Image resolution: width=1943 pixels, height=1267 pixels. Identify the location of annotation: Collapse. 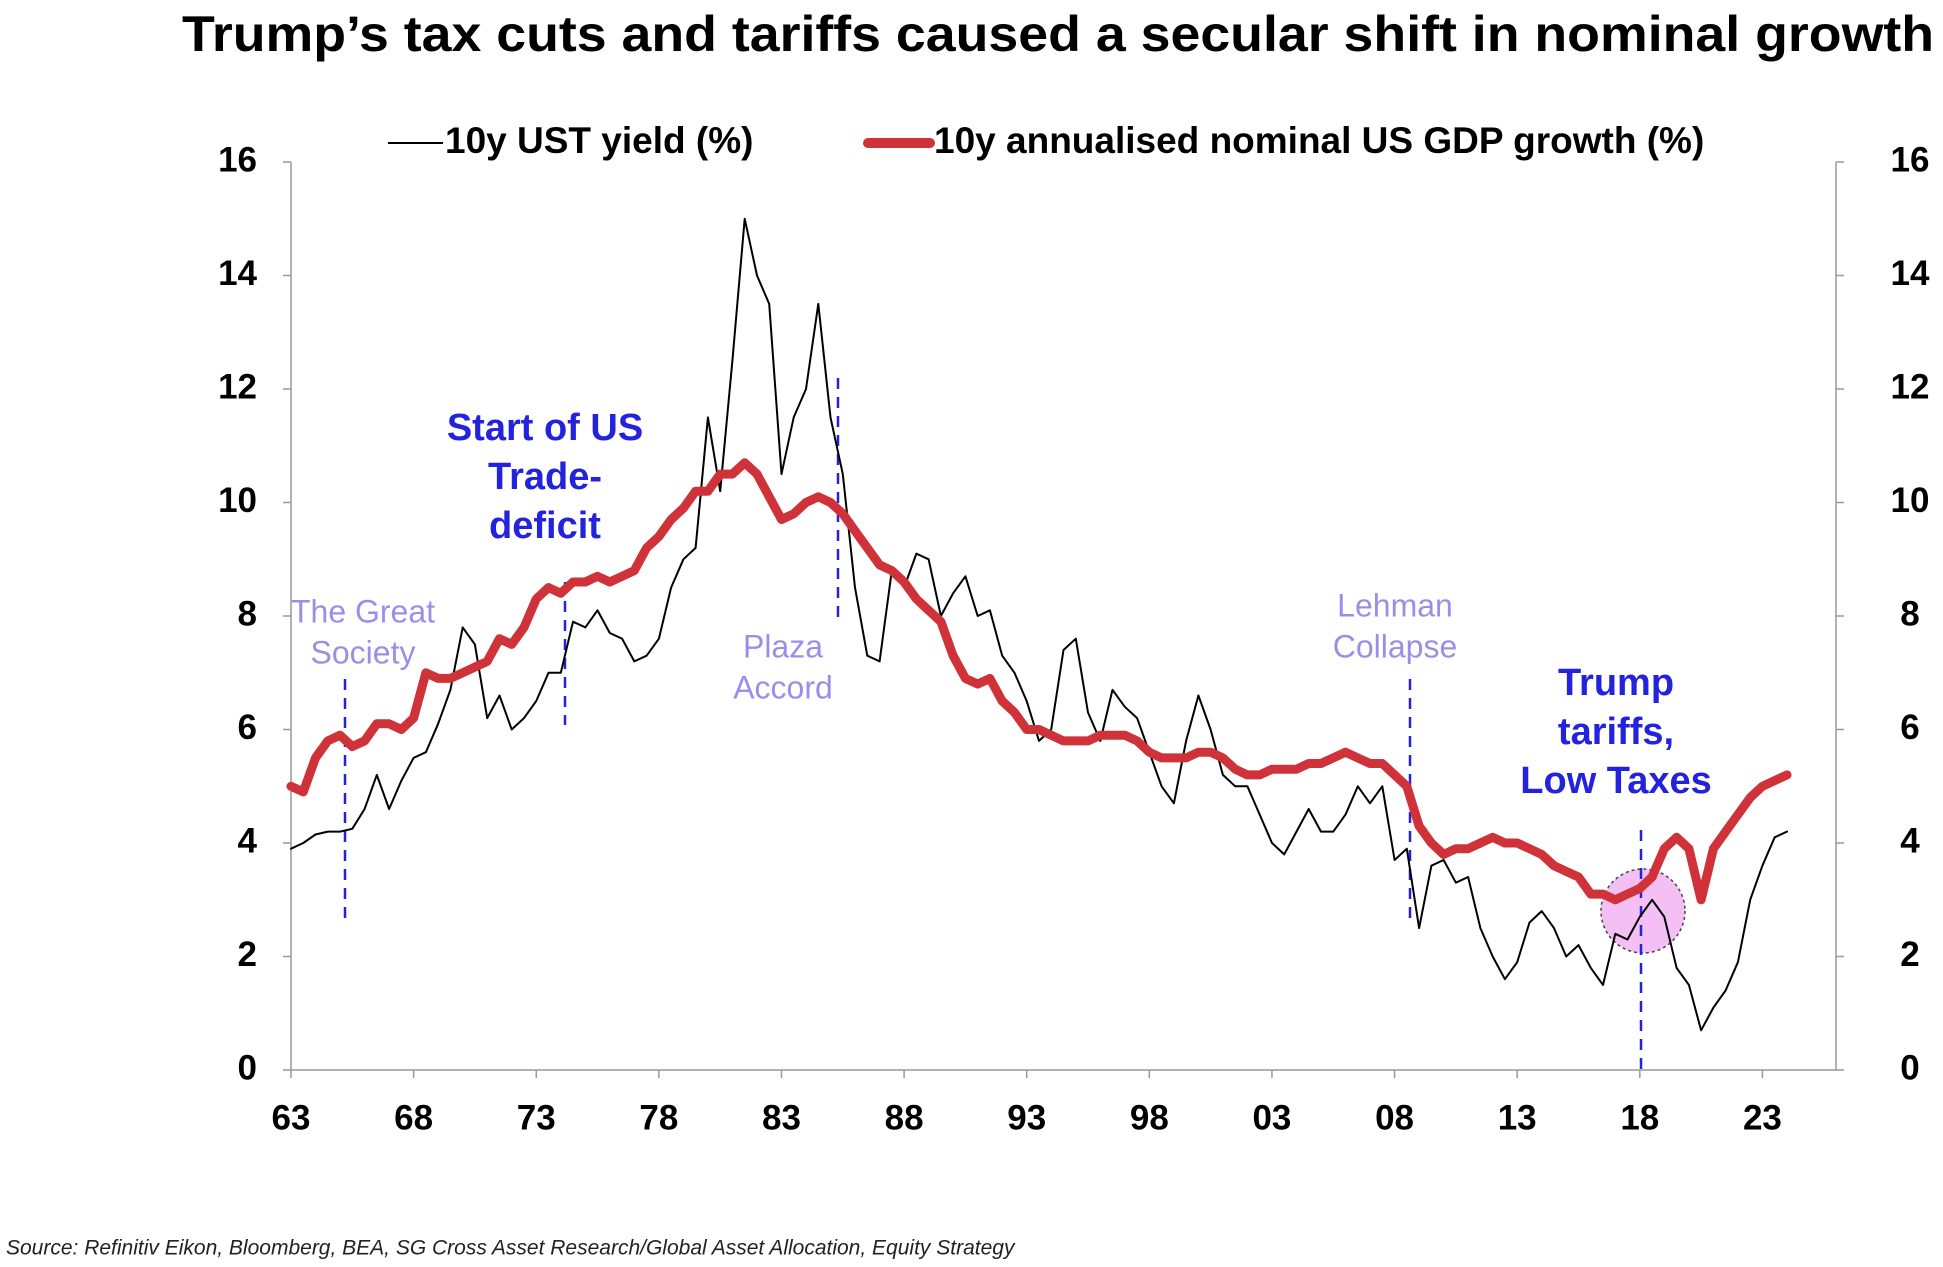
(1395, 646).